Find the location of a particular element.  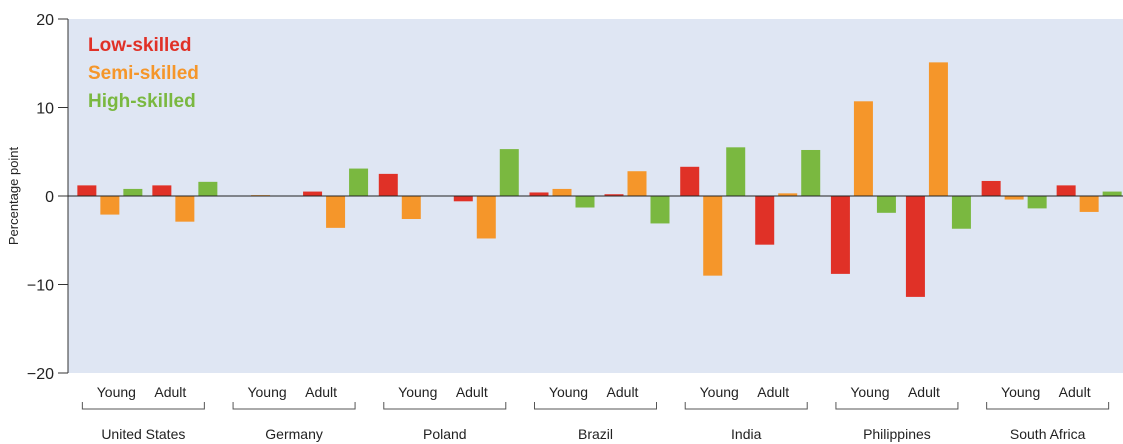

y-tick-label: 10 is located at coordinates (45, 109).